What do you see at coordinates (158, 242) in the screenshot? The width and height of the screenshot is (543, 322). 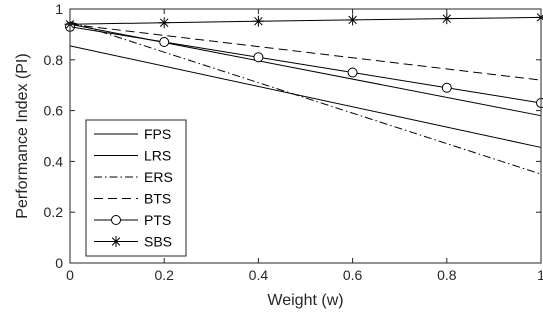 I see `legend-label-sbs: SBS` at bounding box center [158, 242].